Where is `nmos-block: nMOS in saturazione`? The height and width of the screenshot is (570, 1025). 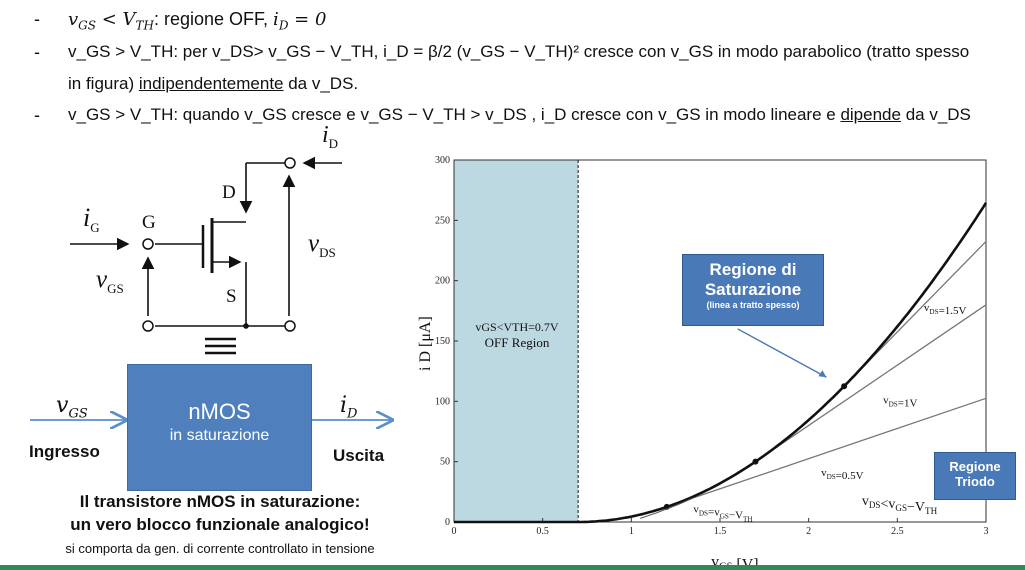
nmos-block: nMOS in saturazione is located at coordinates (219, 427).